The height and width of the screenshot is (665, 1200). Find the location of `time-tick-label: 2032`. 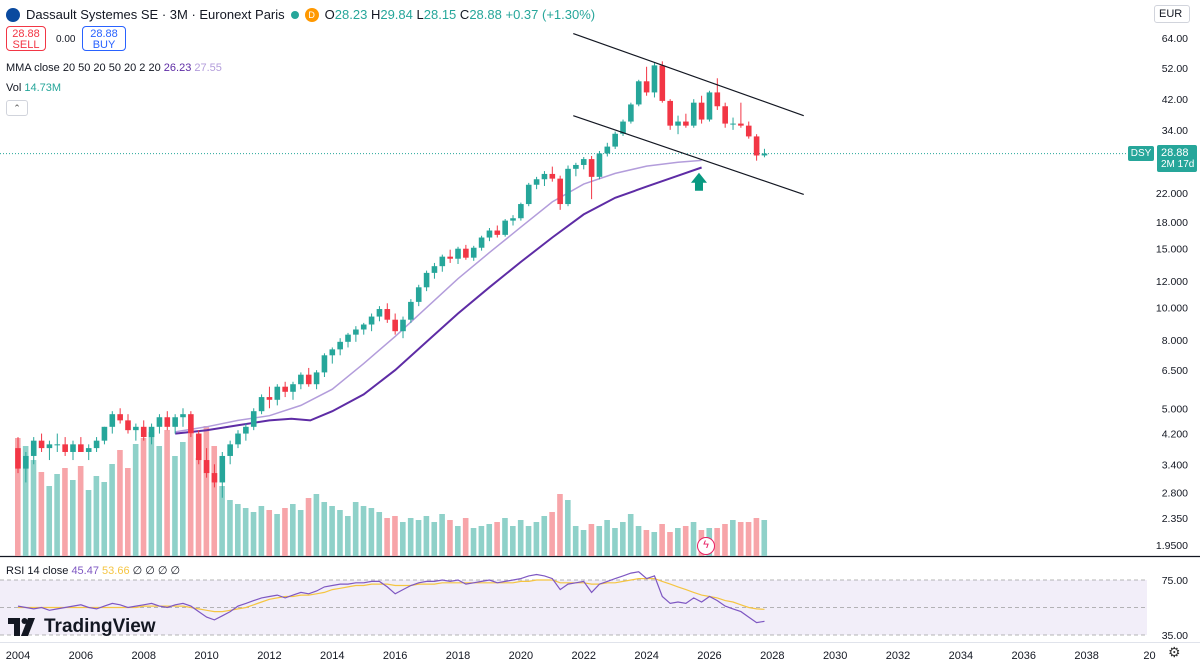

time-tick-label: 2032 is located at coordinates (898, 656).